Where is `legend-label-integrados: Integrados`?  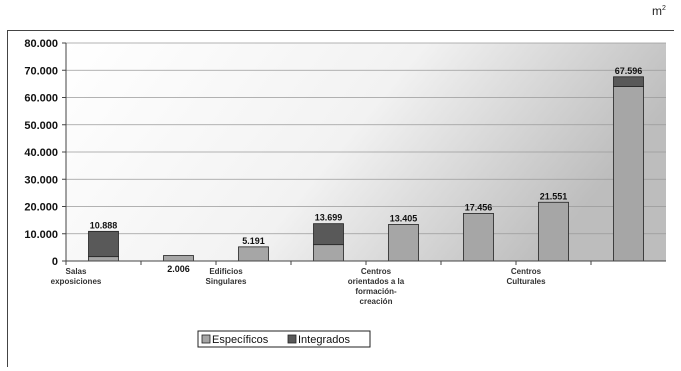 legend-label-integrados: Integrados is located at coordinates (324, 340).